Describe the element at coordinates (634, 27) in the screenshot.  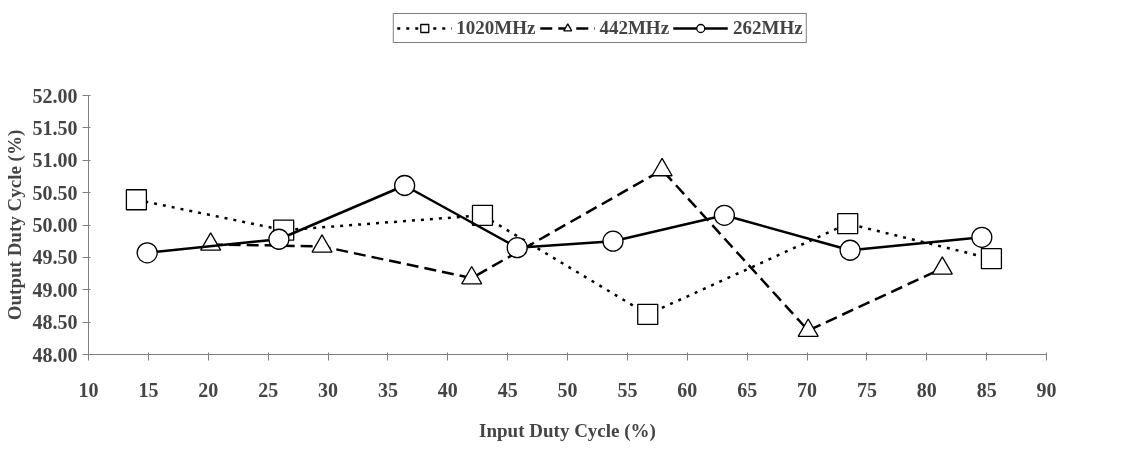
I see `legend-label: 442MHz` at that location.